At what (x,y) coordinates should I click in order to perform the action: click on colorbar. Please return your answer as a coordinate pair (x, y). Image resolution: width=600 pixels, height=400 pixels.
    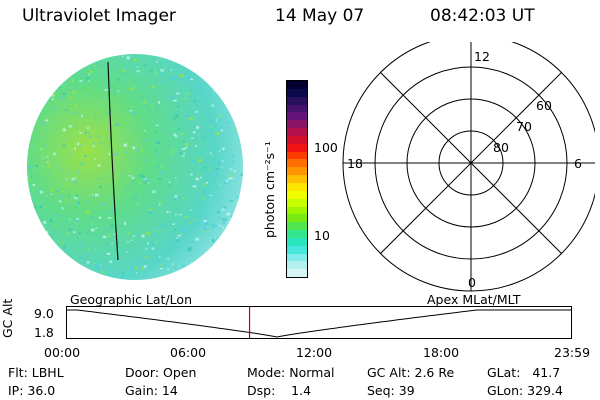
    Looking at the image, I should click on (297, 179).